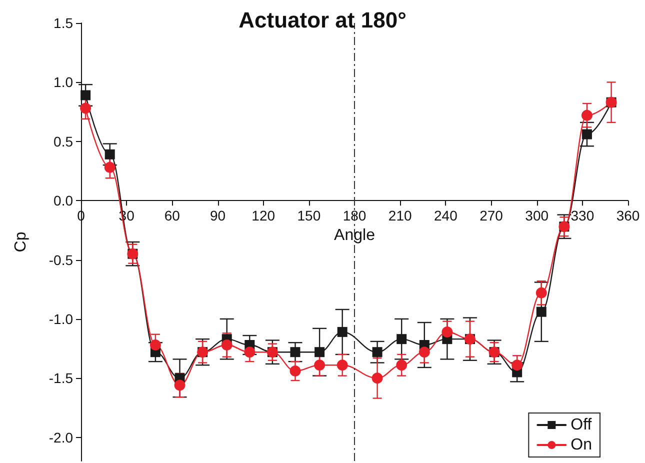 The image size is (645, 463). I want to click on legend-label: On, so click(581, 445).